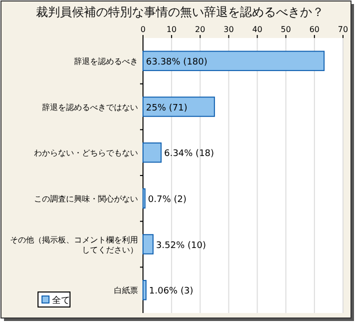 The width and height of the screenshot is (358, 325). What do you see at coordinates (229, 29) in the screenshot?
I see `x-tick-label: 30` at bounding box center [229, 29].